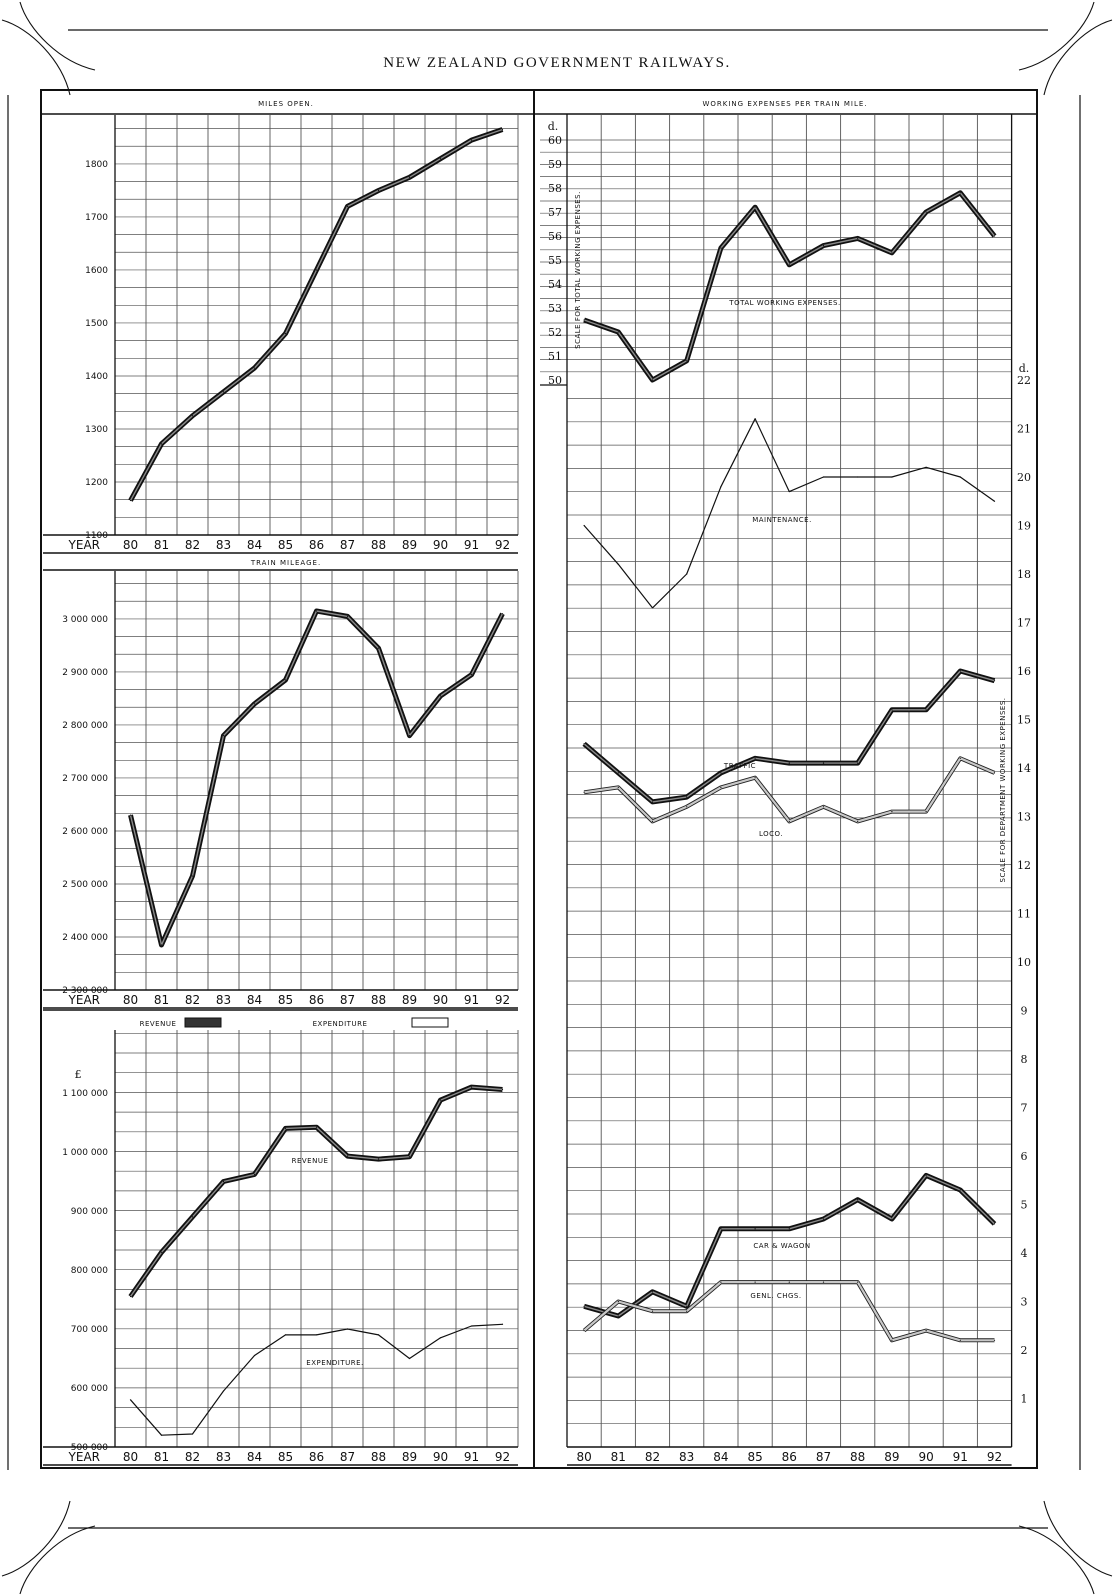 Image resolution: width=1114 pixels, height=1596 pixels. Describe the element at coordinates (555, 332) in the screenshot. I see `left-scale-tick: 52` at that location.